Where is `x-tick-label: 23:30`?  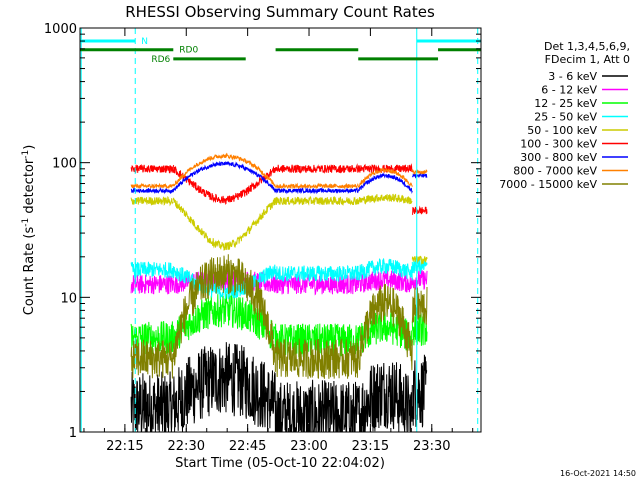
x-tick-label: 23:30 is located at coordinates (431, 446).